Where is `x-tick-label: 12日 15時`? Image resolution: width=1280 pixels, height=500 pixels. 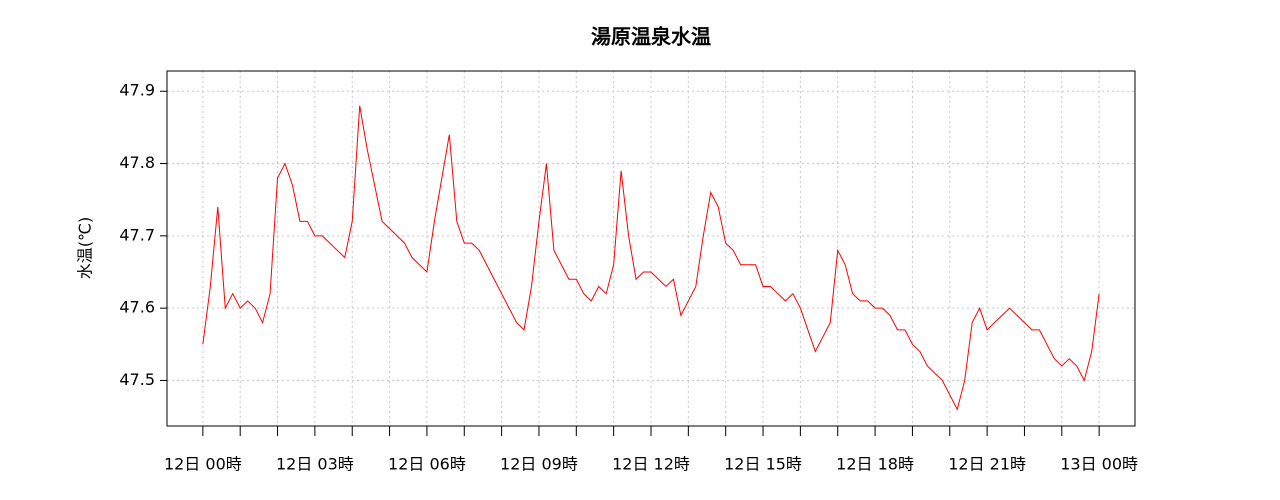
x-tick-label: 12日 15時 is located at coordinates (763, 464).